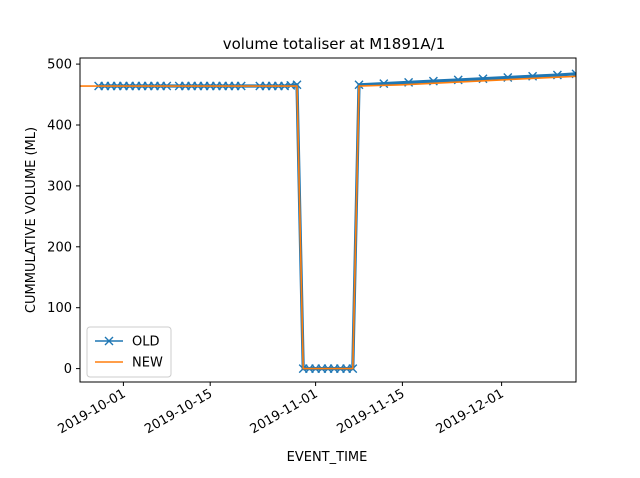 The image size is (640, 478). What do you see at coordinates (327, 457) in the screenshot?
I see `x-axis-title: EVENT_TIME` at bounding box center [327, 457].